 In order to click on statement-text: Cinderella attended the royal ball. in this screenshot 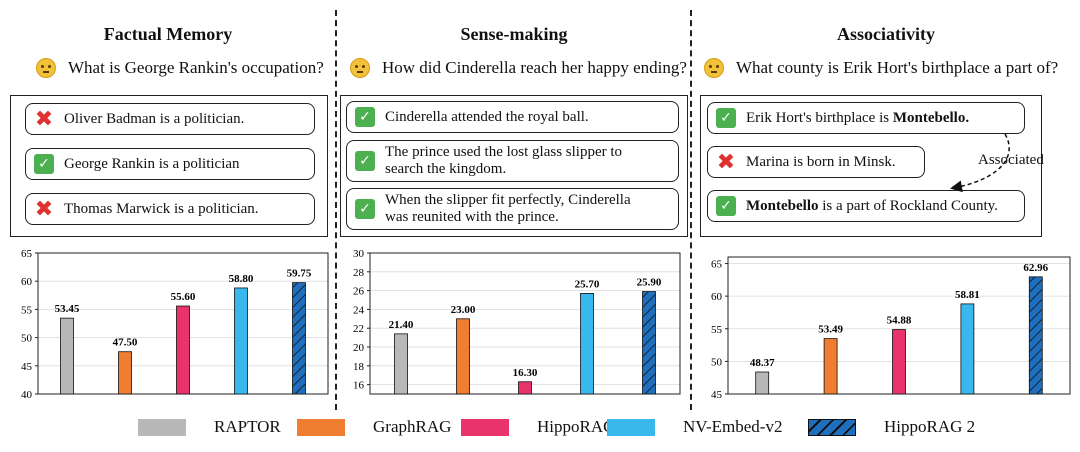, I will do `click(487, 116)`.